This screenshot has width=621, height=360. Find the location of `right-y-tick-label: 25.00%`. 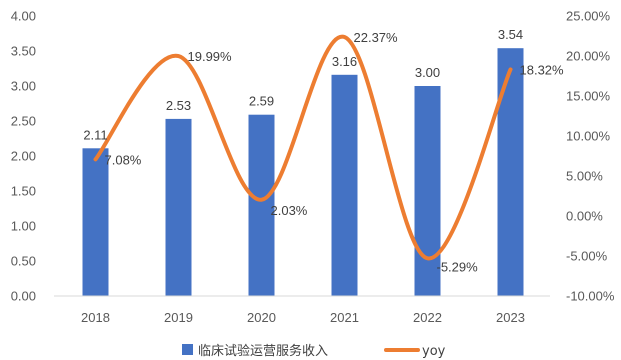

right-y-tick-label: 25.00% is located at coordinates (588, 16).